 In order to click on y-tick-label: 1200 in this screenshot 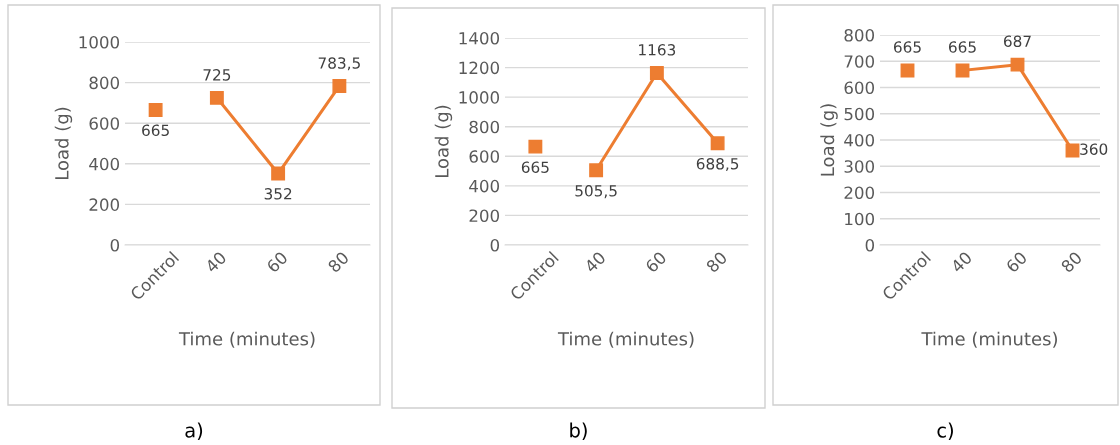, I will do `click(479, 68)`.